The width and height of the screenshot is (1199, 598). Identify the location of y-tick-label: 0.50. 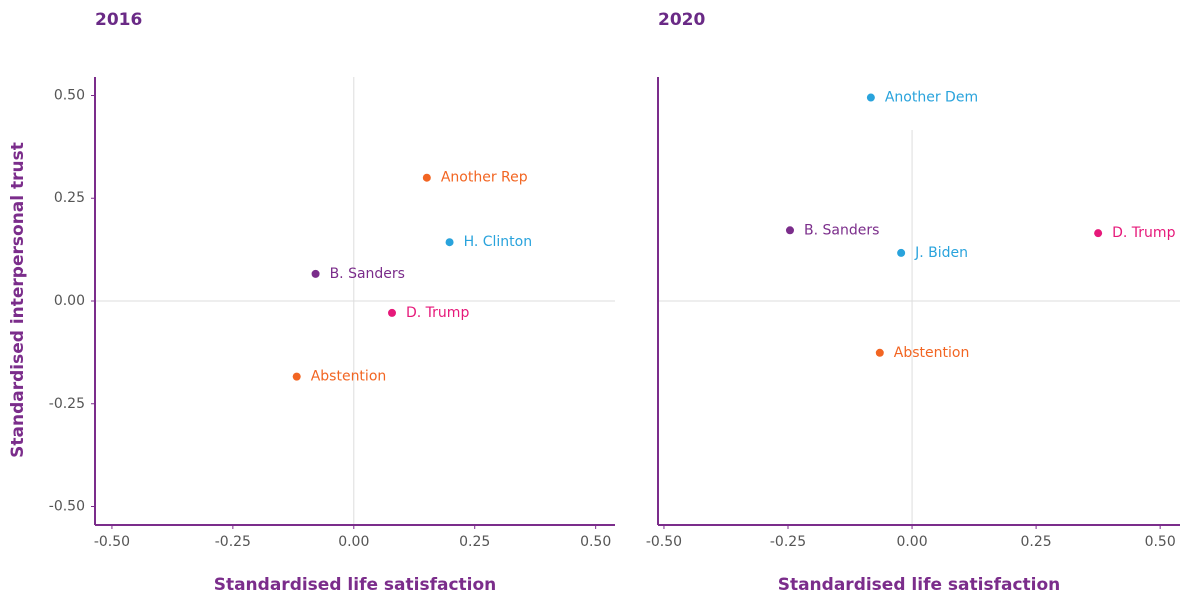
(69, 95).